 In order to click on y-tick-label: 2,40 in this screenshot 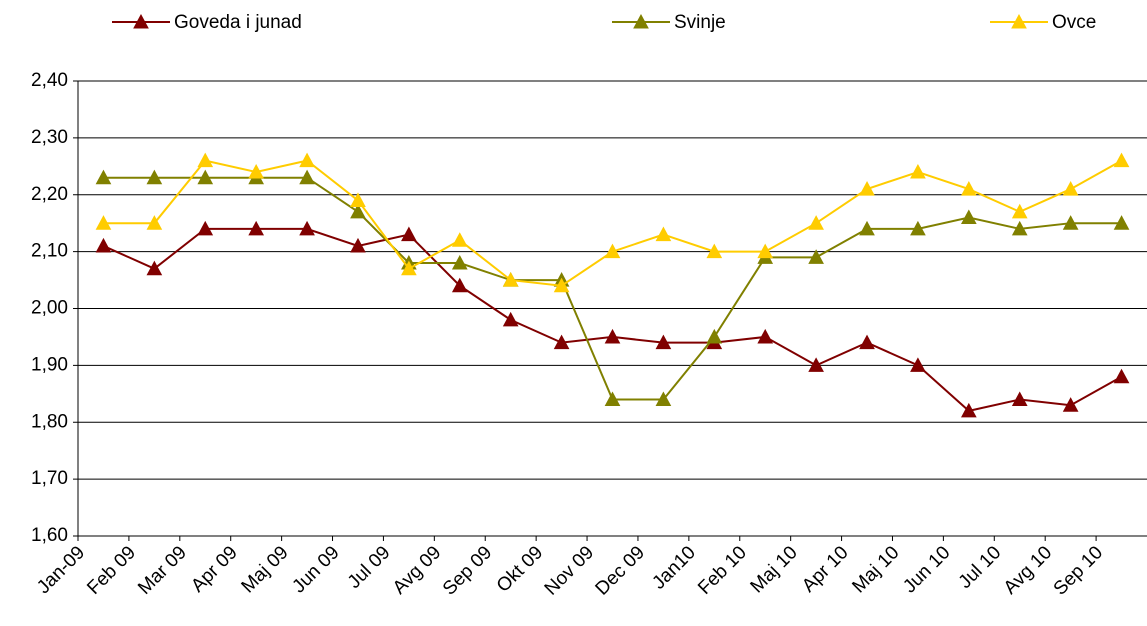, I will do `click(49, 80)`.